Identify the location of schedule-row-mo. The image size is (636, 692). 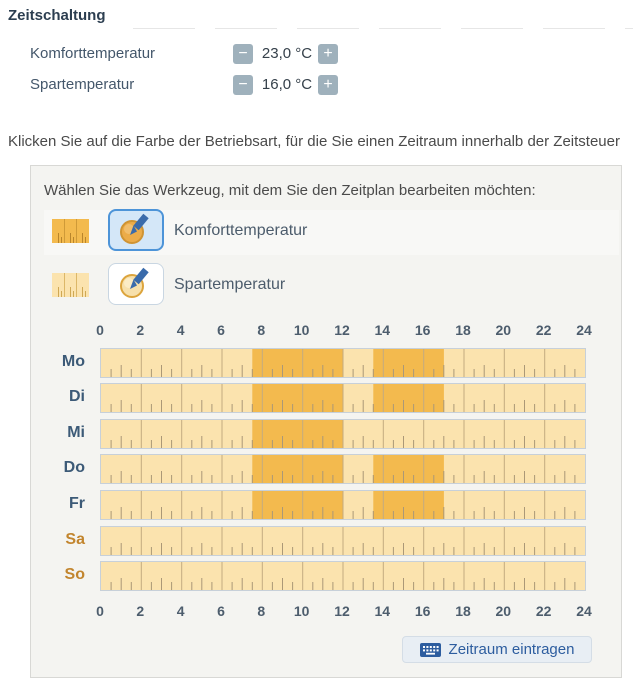
(343, 362).